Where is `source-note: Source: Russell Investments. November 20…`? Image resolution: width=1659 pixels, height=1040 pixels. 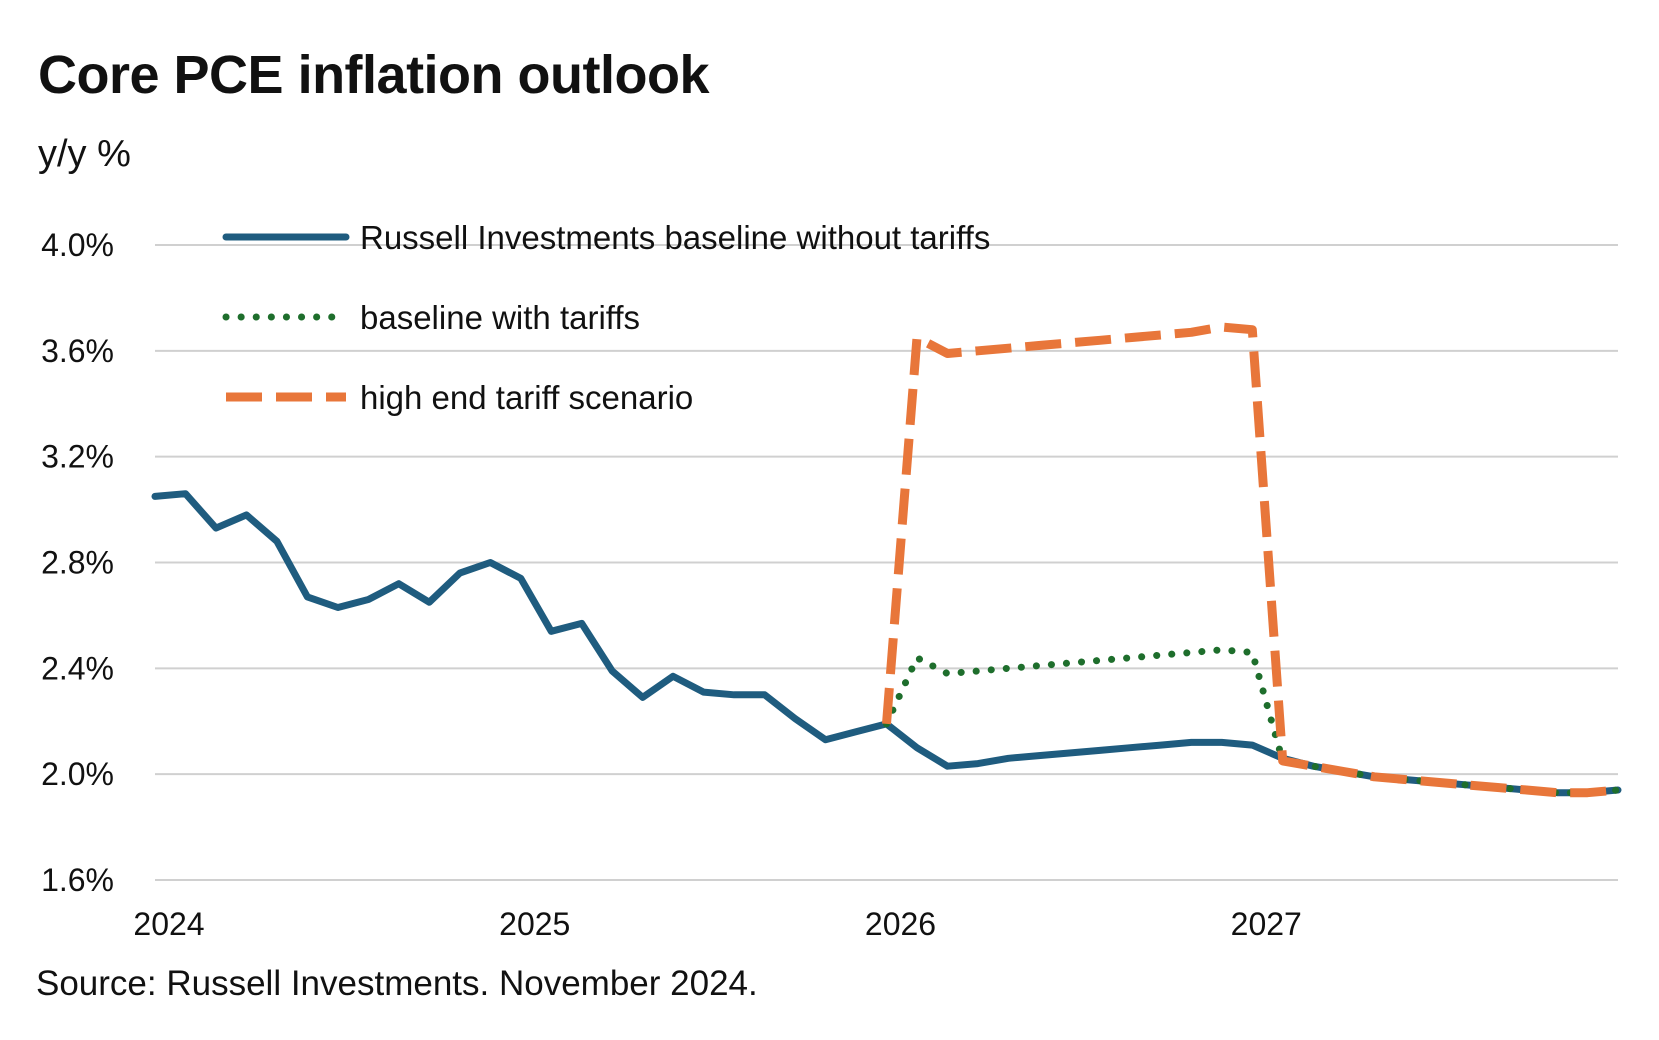
source-note: Source: Russell Investments. November 20… is located at coordinates (397, 983).